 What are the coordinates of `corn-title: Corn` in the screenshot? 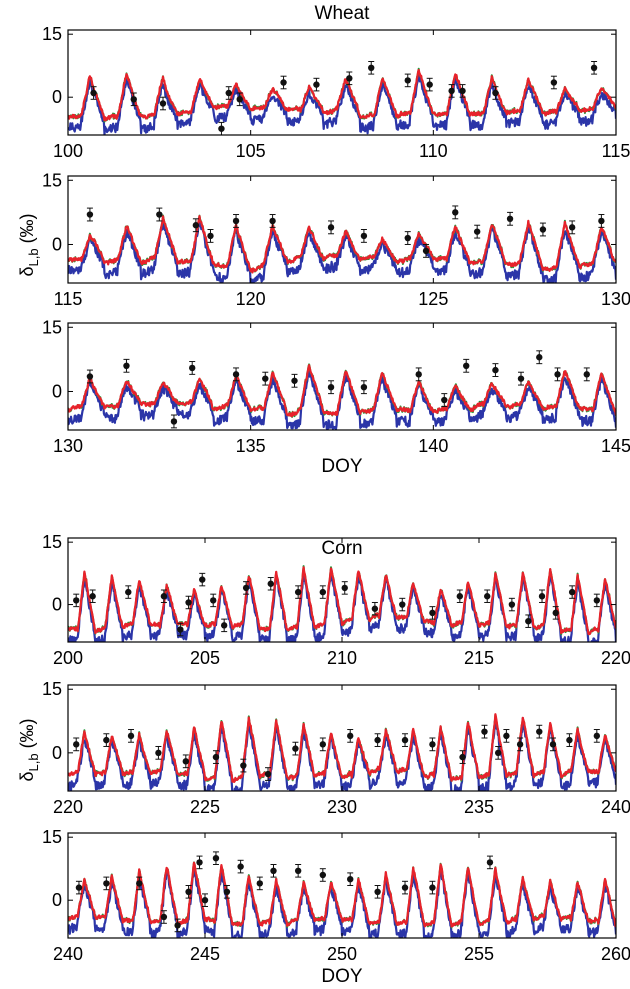 It's located at (341, 548).